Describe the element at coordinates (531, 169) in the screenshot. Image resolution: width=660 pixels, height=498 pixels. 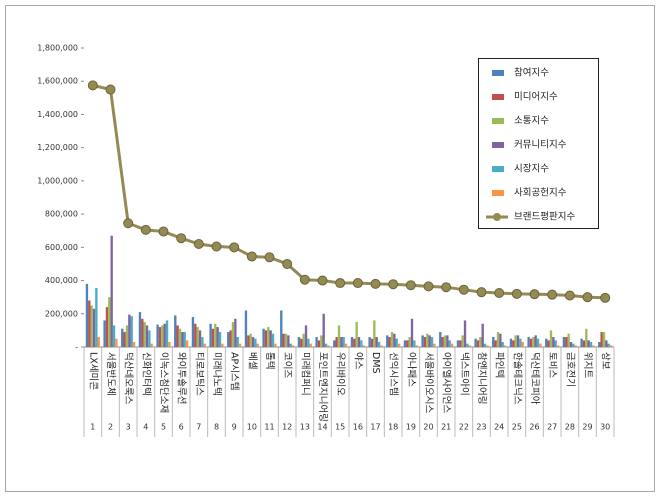
I see `legend-label: 시장지수` at that location.